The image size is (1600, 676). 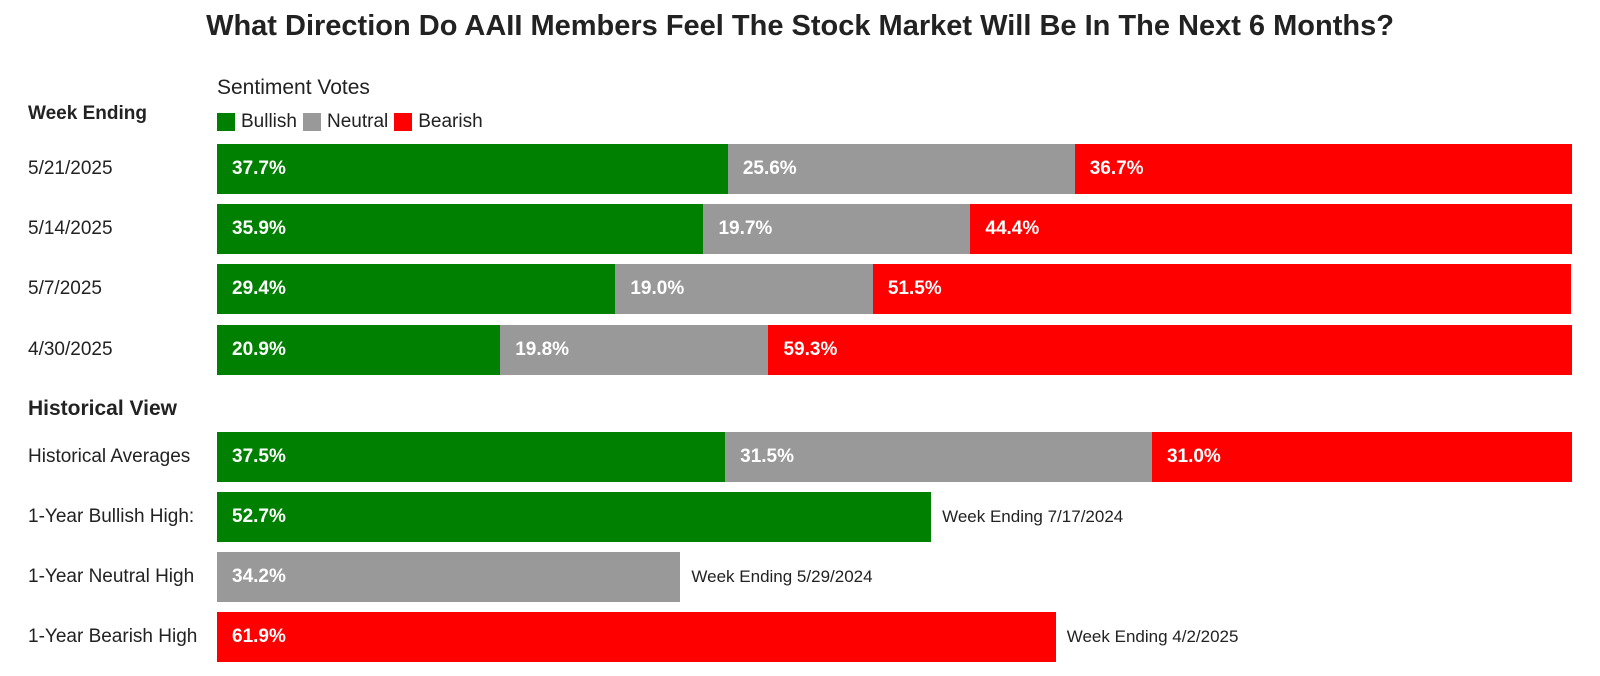 I want to click on legend-bearish-swatch, so click(x=403, y=122).